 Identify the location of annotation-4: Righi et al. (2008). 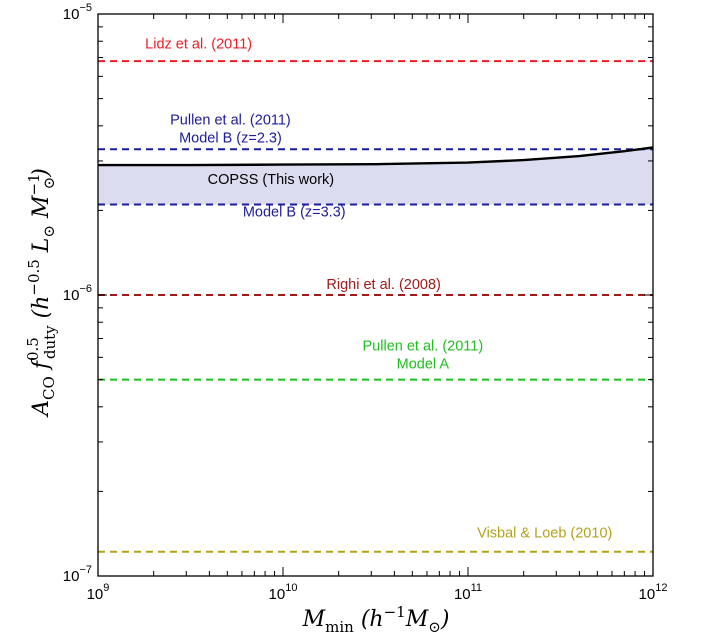
(383, 285).